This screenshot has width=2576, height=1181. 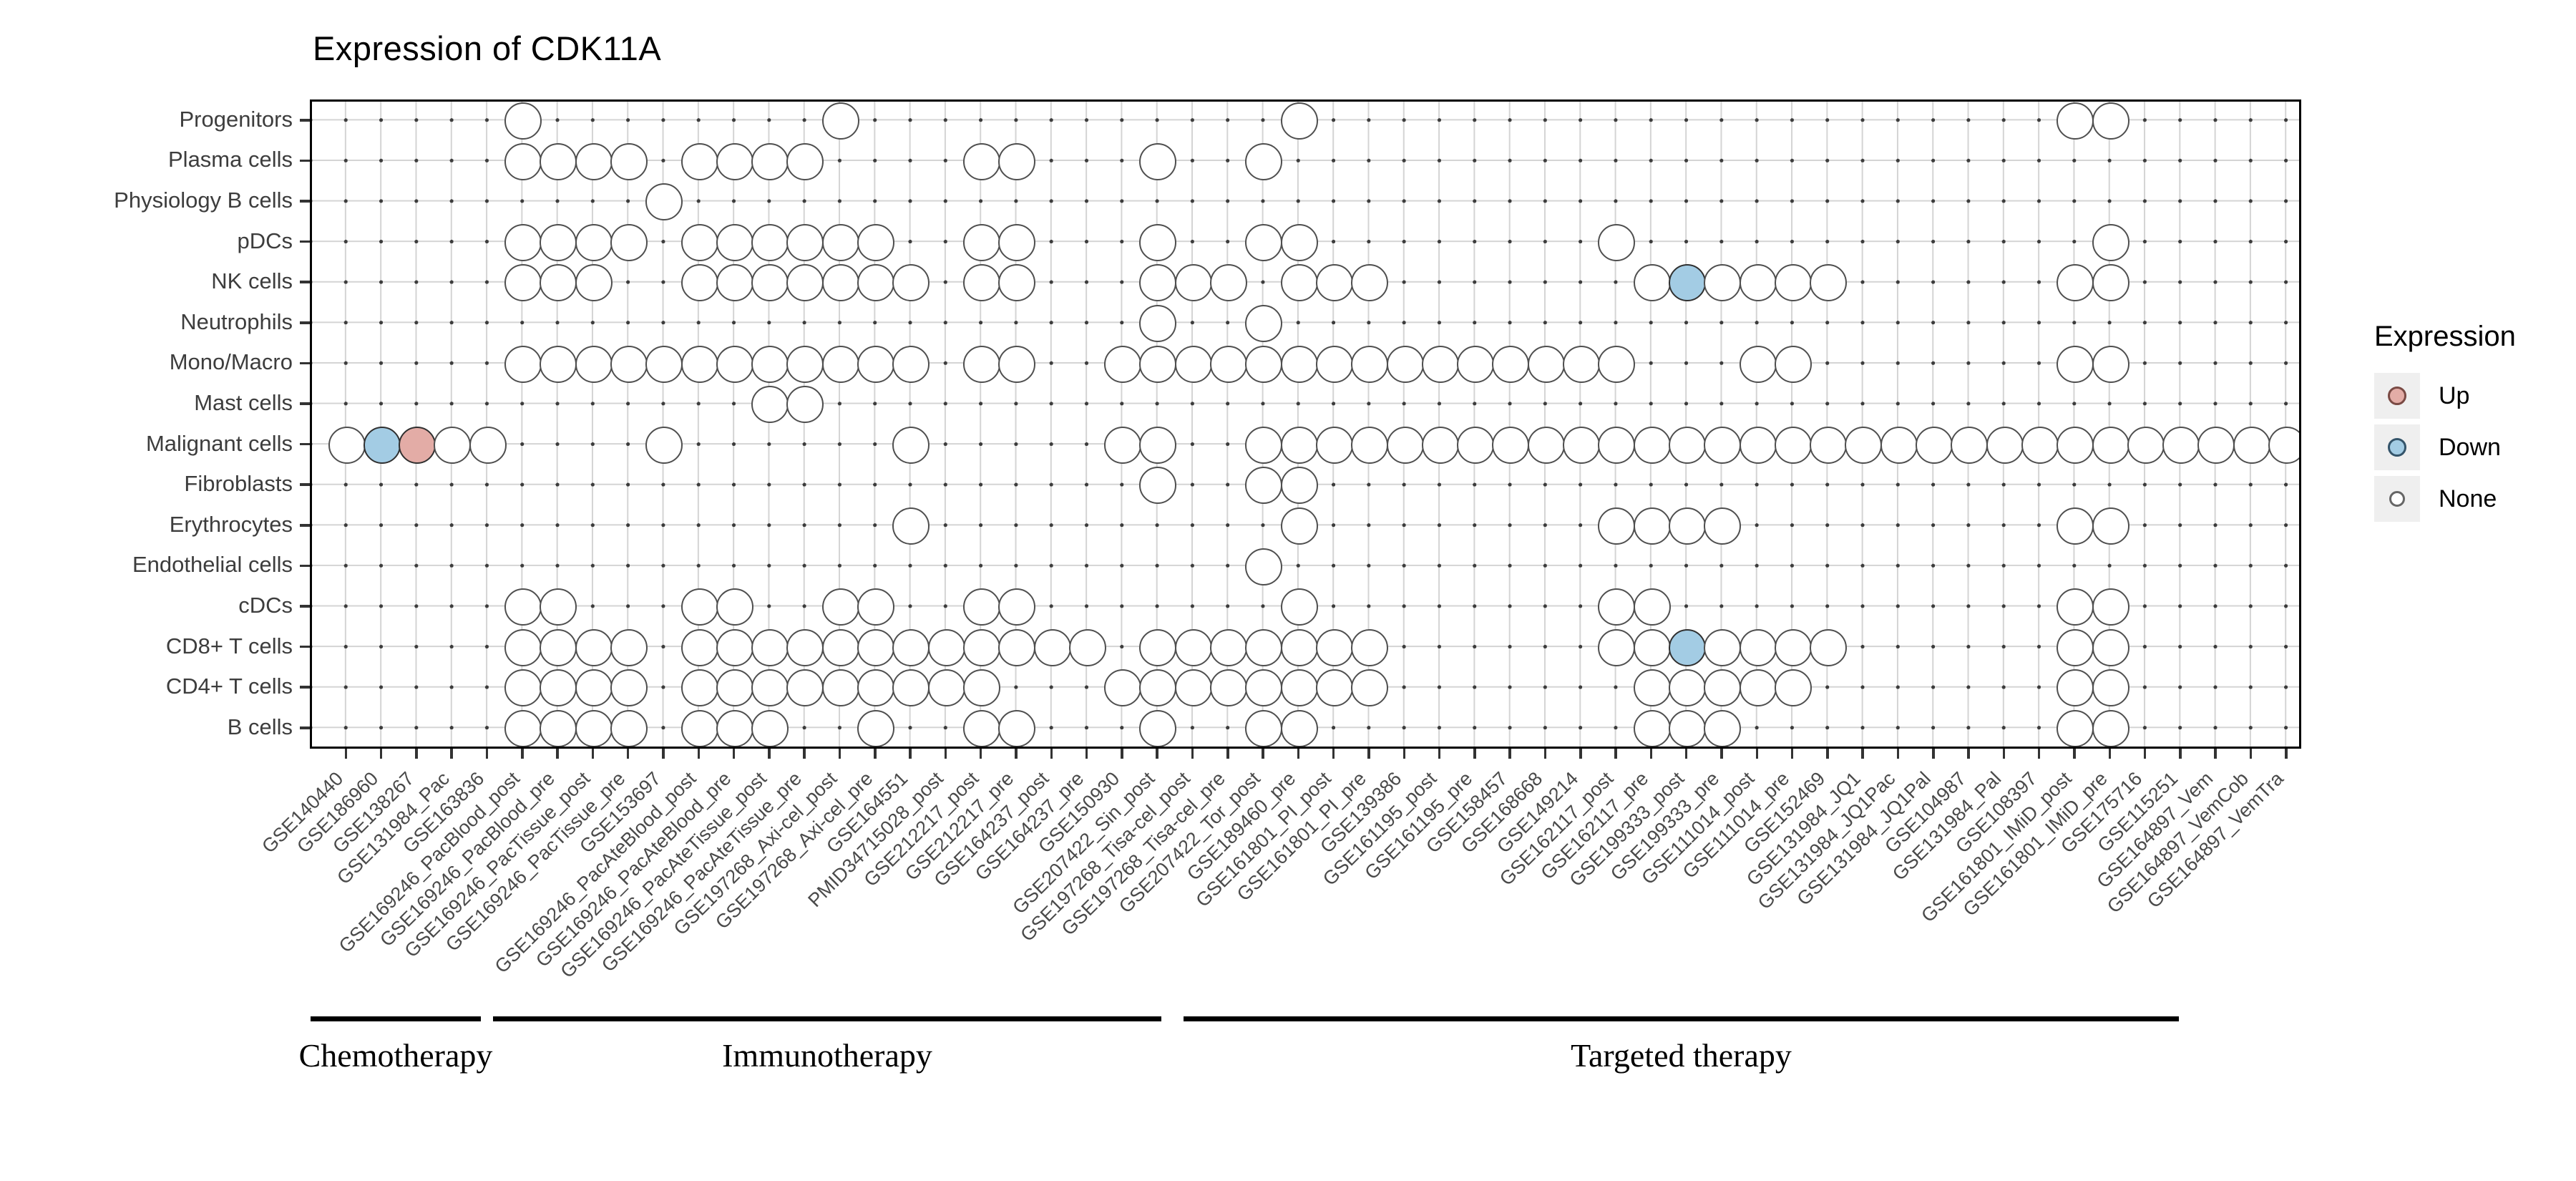 What do you see at coordinates (231, 362) in the screenshot?
I see `y-axis-label: Mono/Macro` at bounding box center [231, 362].